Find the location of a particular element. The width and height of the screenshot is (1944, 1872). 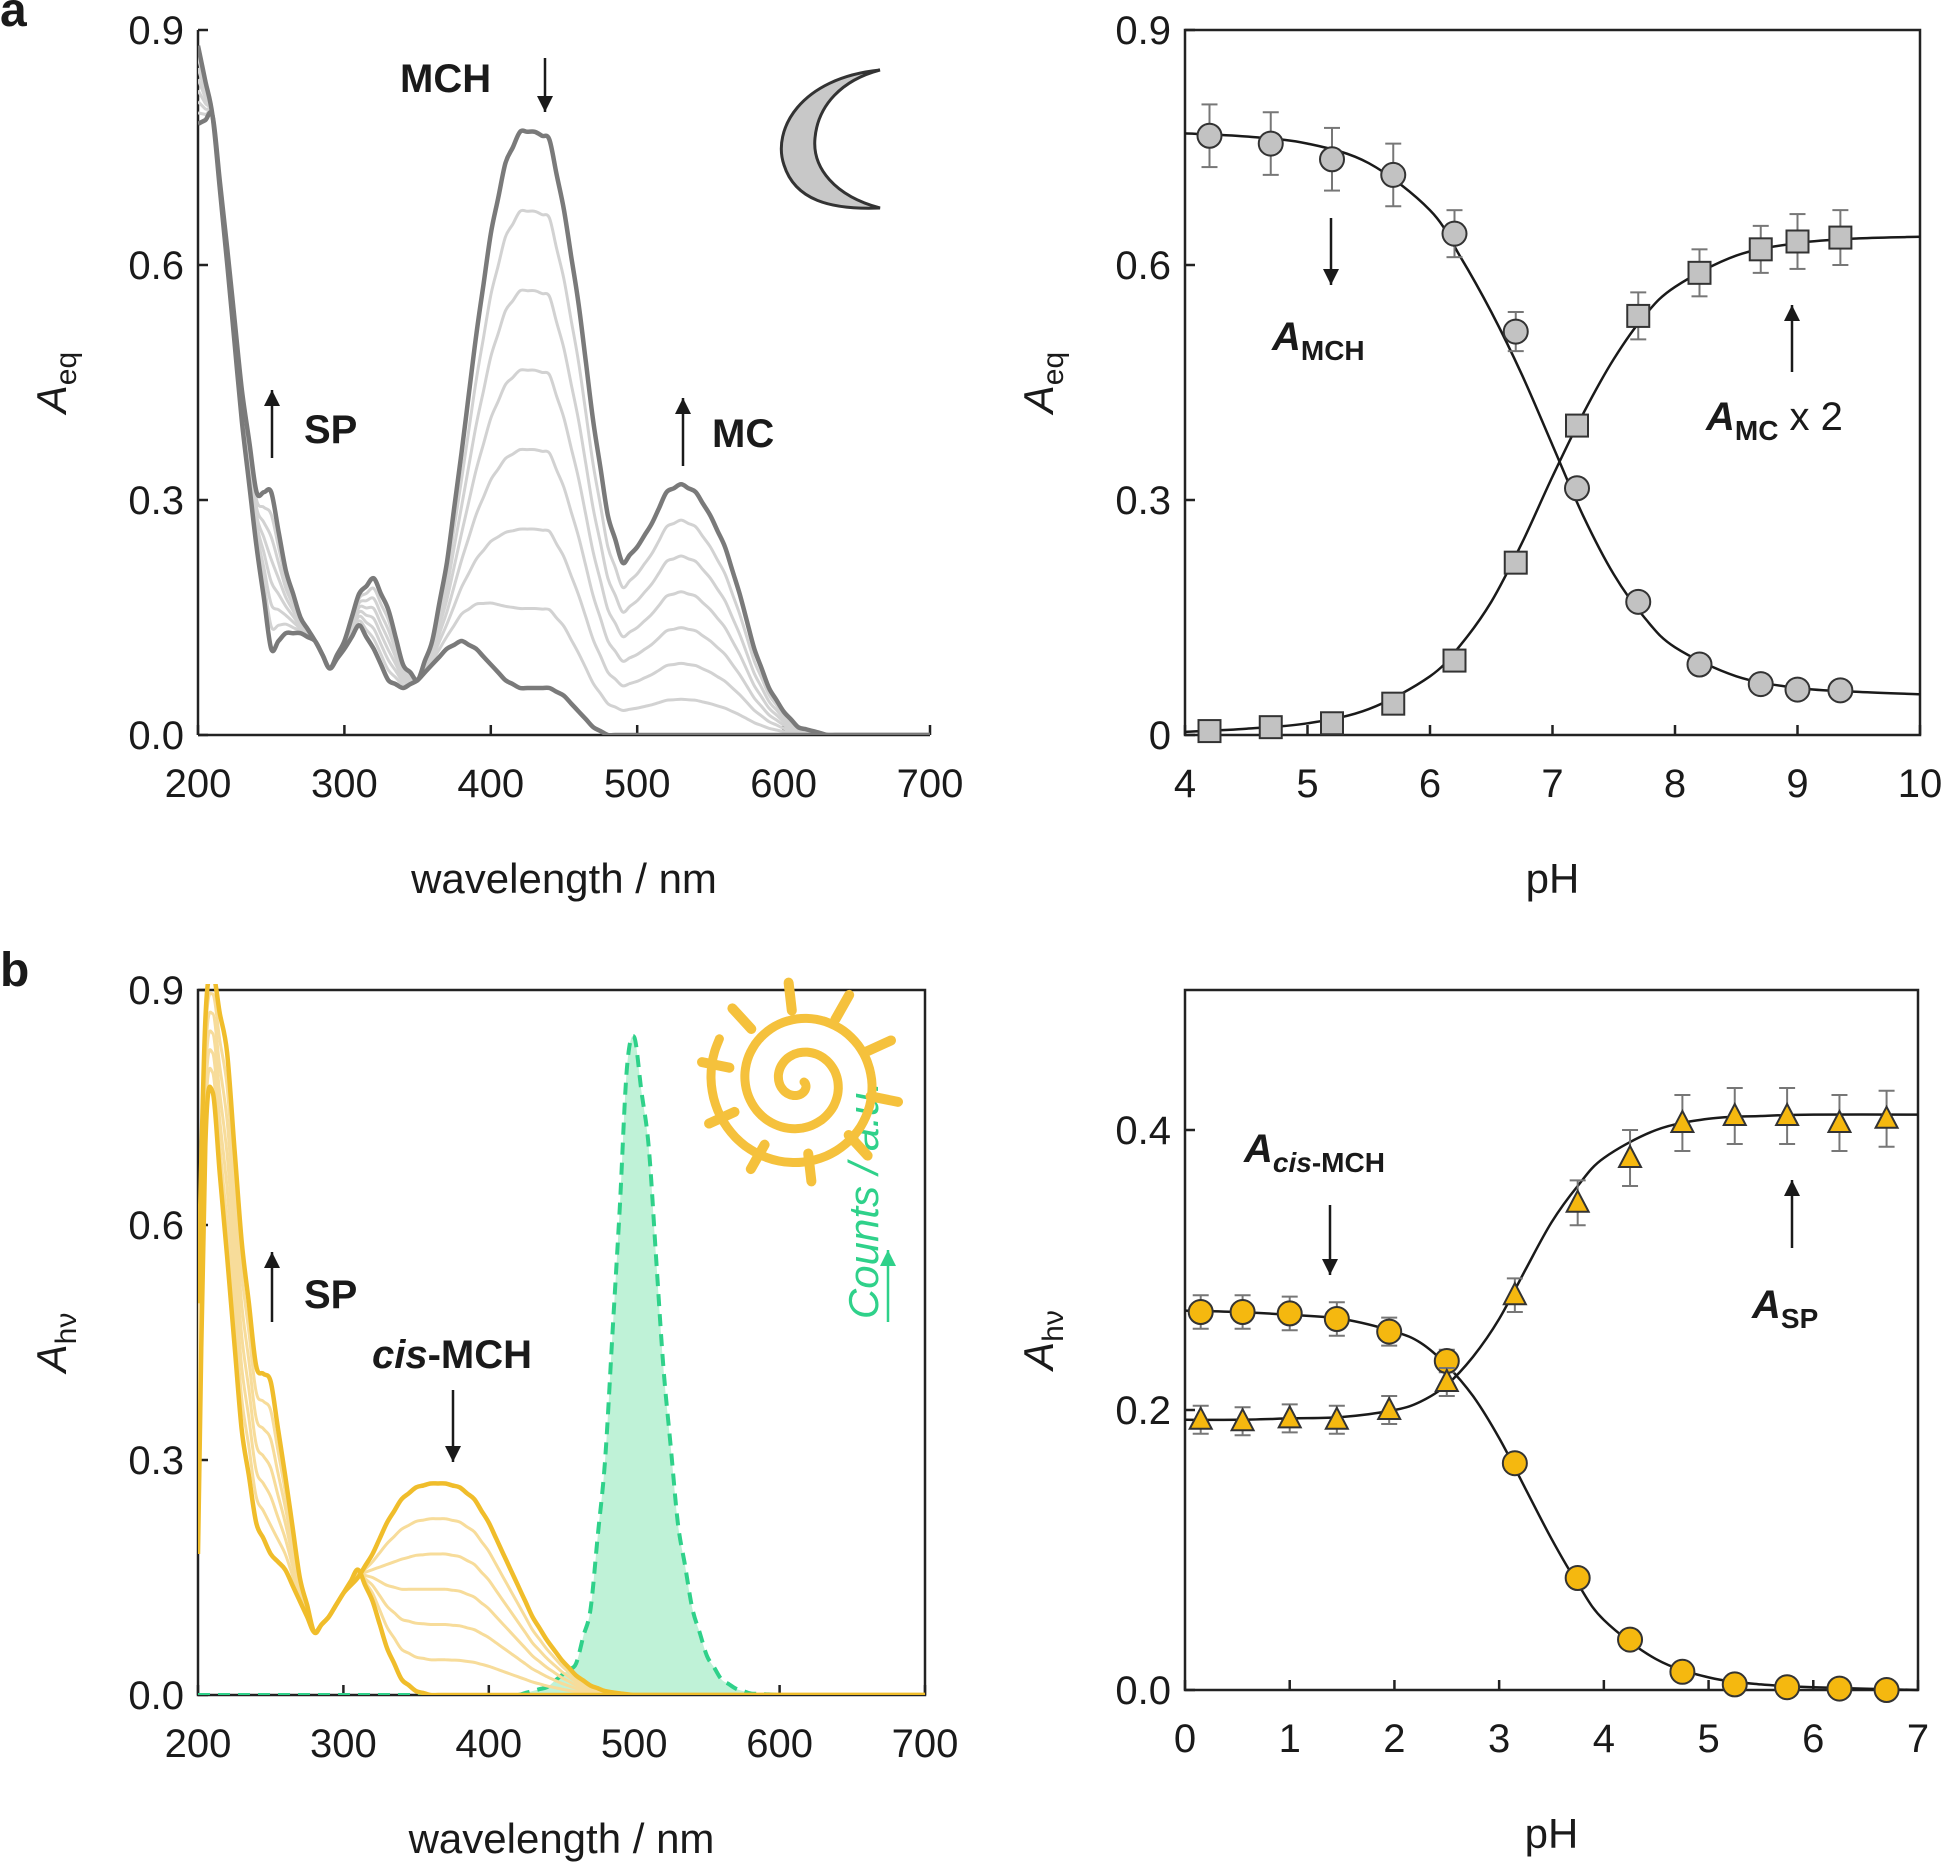

annotation-a-mch: AMCH is located at coordinates (1318, 340).